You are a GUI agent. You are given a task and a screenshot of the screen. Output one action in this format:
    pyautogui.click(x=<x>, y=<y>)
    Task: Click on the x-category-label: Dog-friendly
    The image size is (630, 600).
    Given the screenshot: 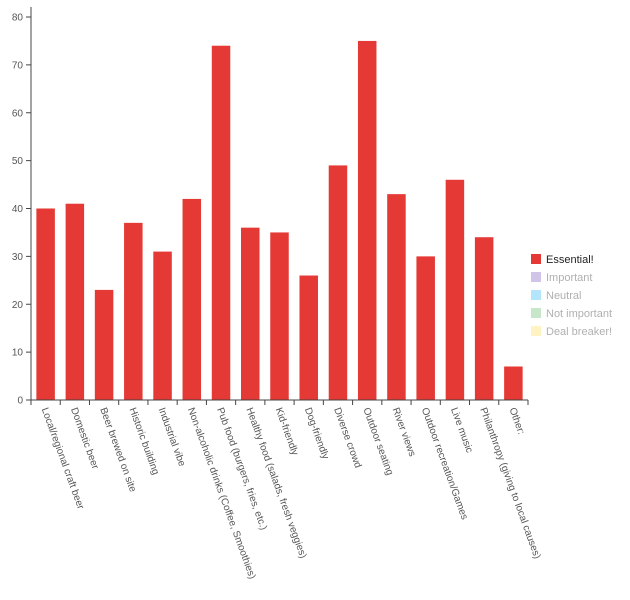 What is the action you would take?
    pyautogui.click(x=316, y=433)
    